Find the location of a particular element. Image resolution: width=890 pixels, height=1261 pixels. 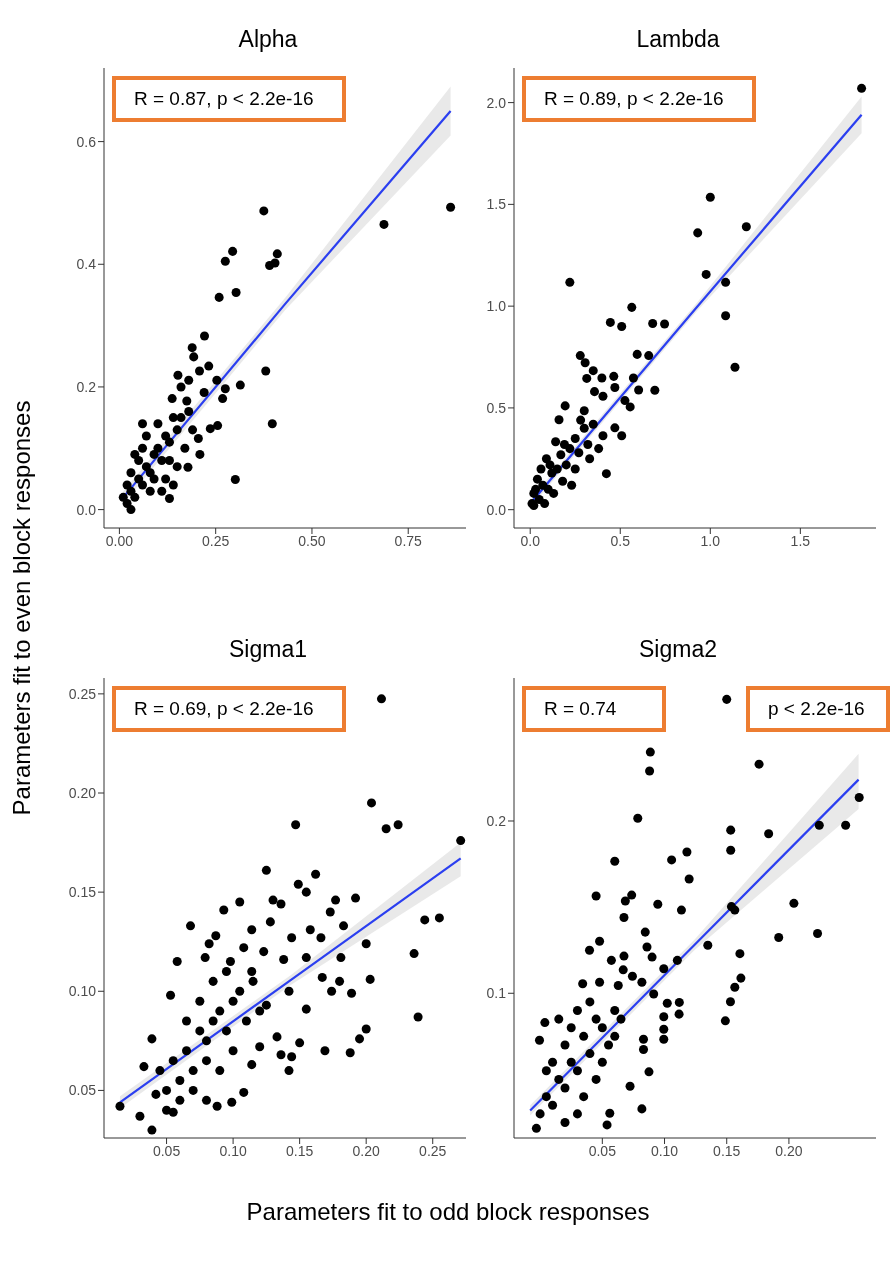

chart-title: Lambda is located at coordinates (678, 39).